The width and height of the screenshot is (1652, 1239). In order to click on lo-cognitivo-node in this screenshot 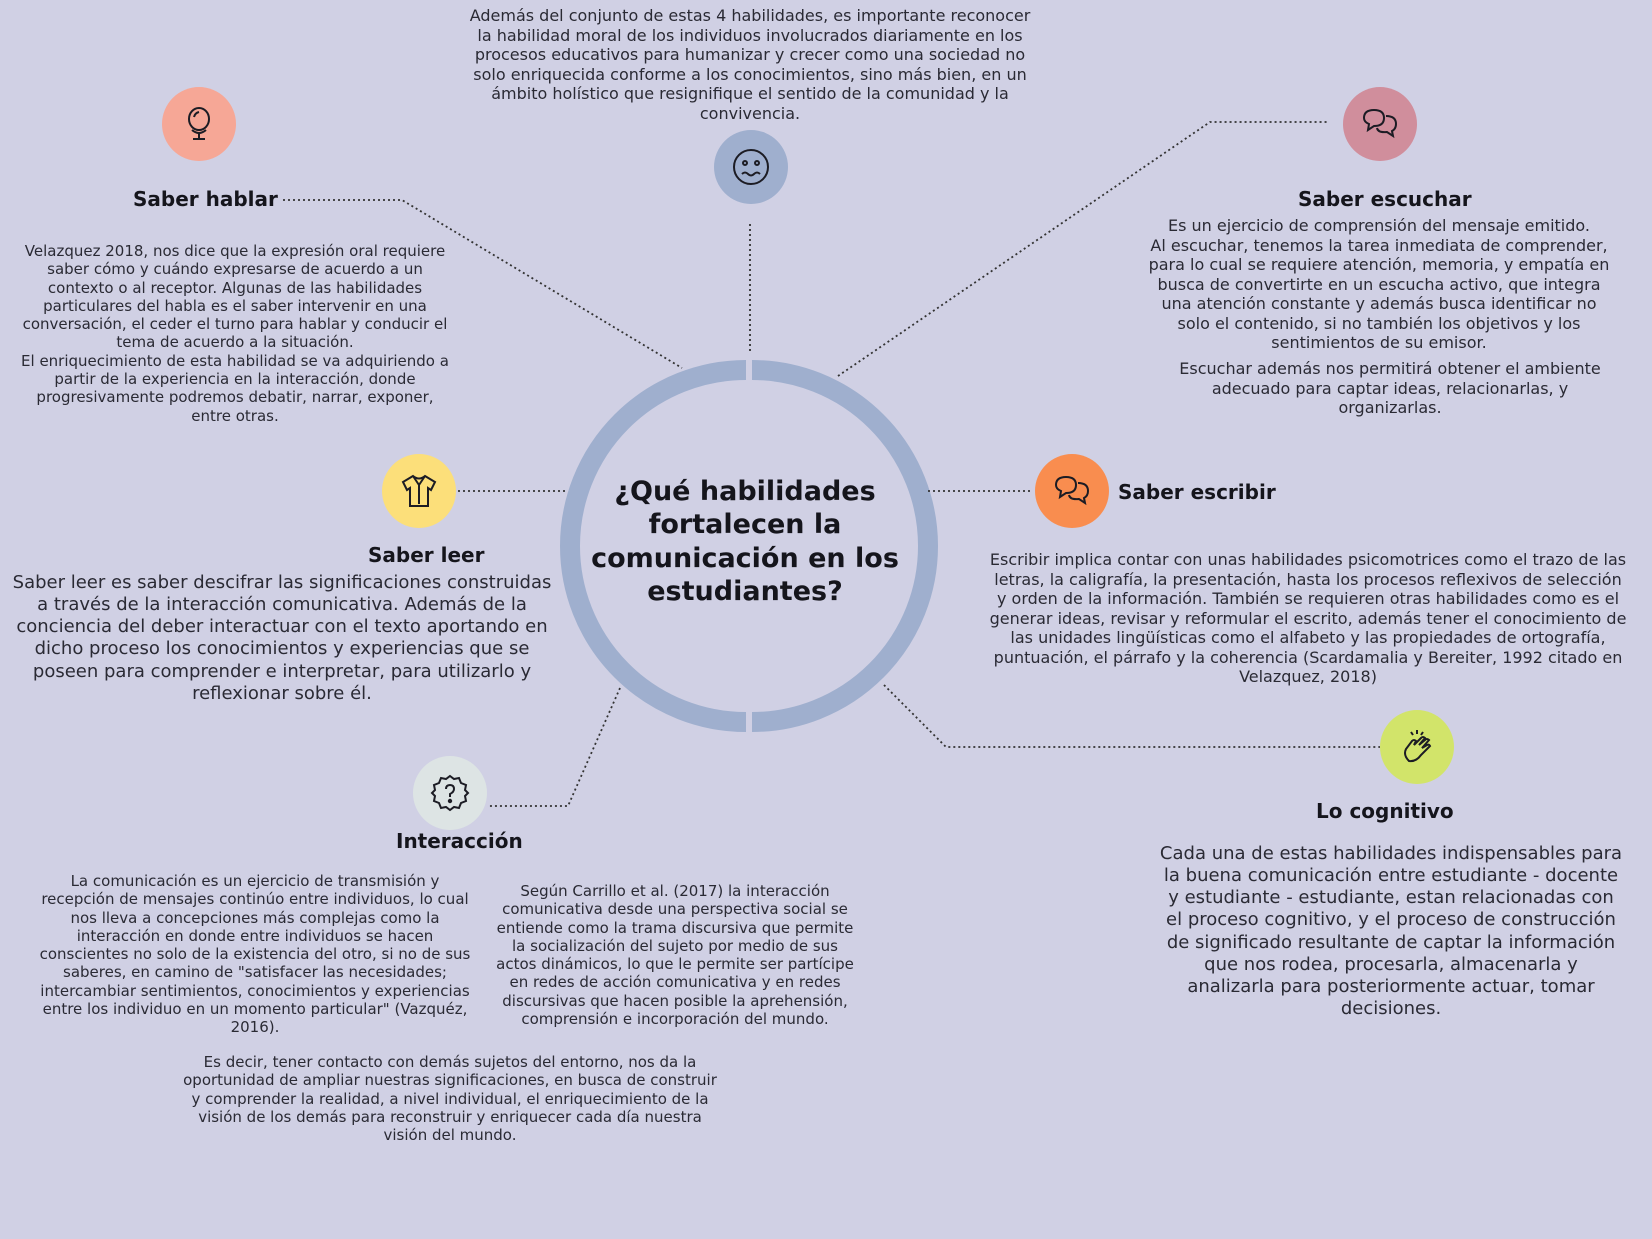, I will do `click(1417, 747)`.